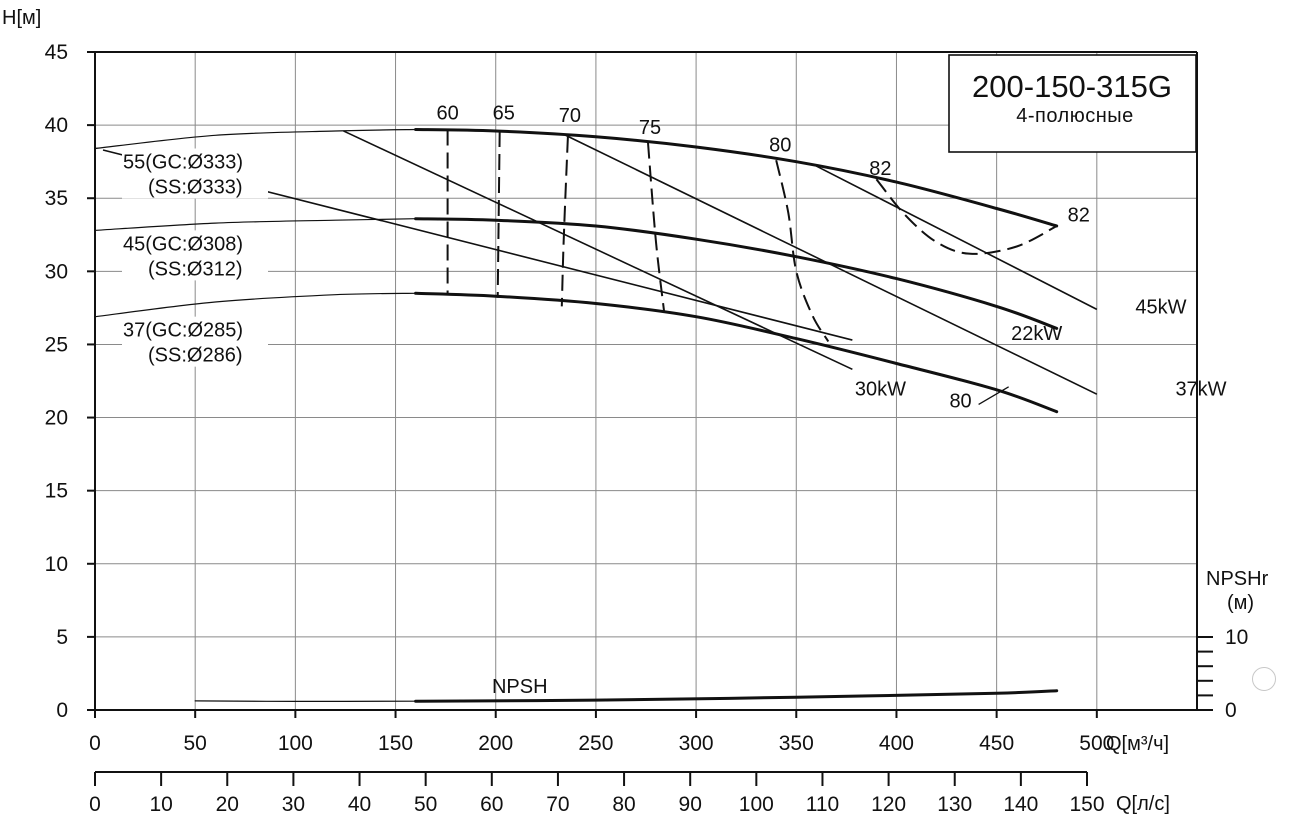  Describe the element at coordinates (95, 743) in the screenshot. I see `x-tick-label: 0` at that location.